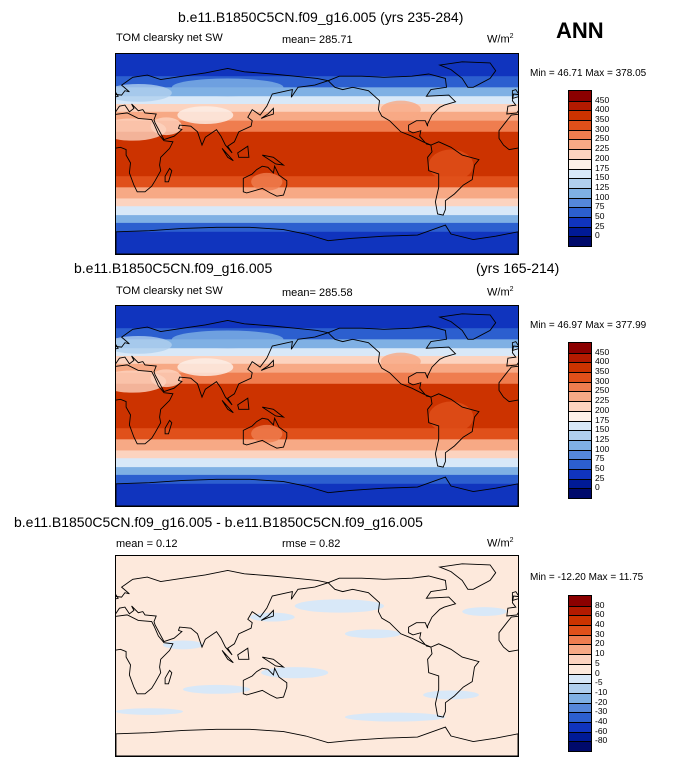 The height and width of the screenshot is (768, 700). Describe the element at coordinates (597, 662) in the screenshot. I see `colorbar-tick-label: 5` at that location.